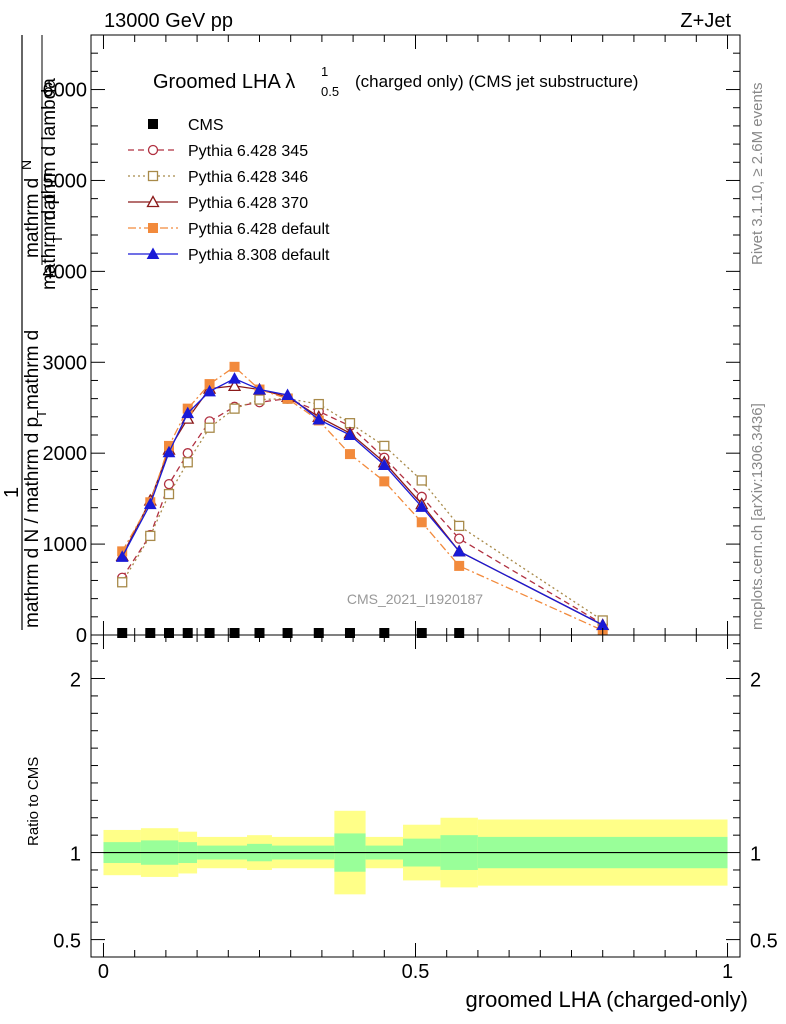 Image resolution: width=786 pixels, height=1024 pixels. Describe the element at coordinates (757, 174) in the screenshot. I see `rivet-label: Rivet 3.1.10, ≥ 2.6M events` at that location.